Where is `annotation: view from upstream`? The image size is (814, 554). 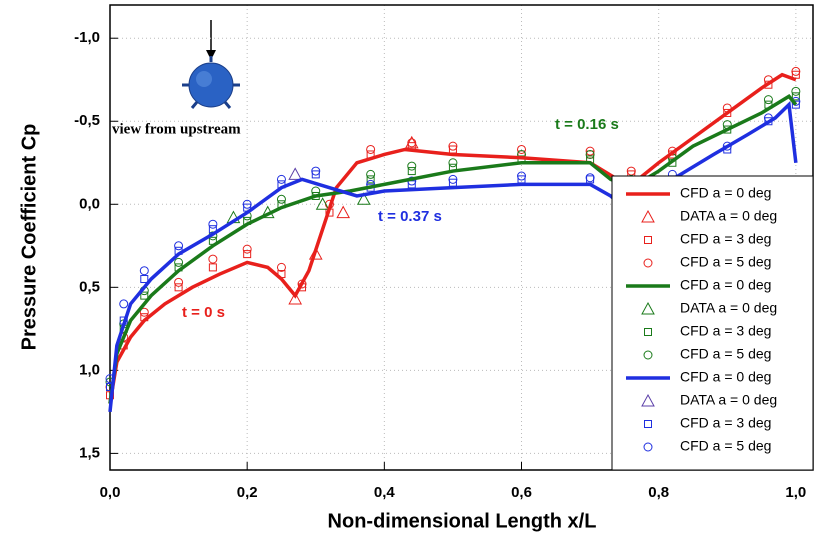 annotation: view from upstream is located at coordinates (176, 129).